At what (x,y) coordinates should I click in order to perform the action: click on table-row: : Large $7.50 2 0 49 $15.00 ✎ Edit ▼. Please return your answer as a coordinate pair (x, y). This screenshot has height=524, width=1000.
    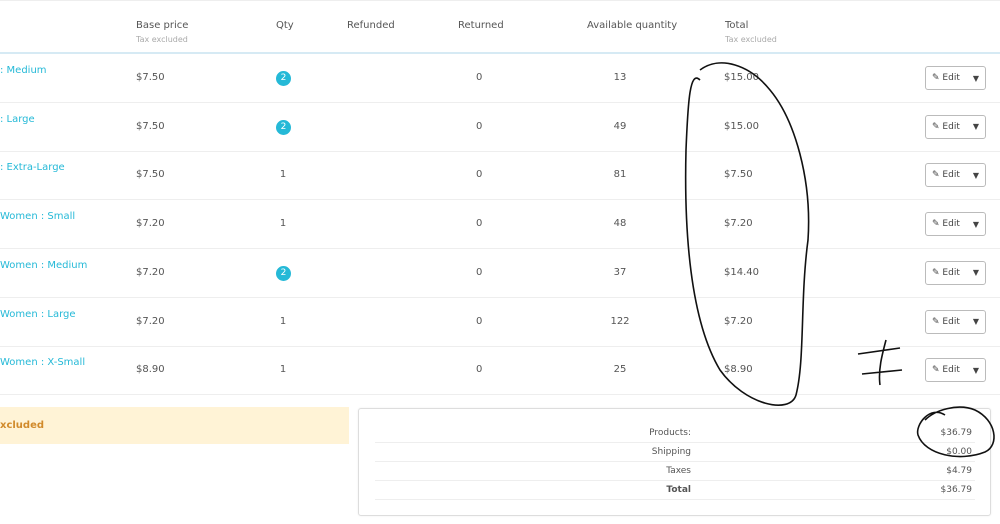
    Looking at the image, I should click on (500, 127).